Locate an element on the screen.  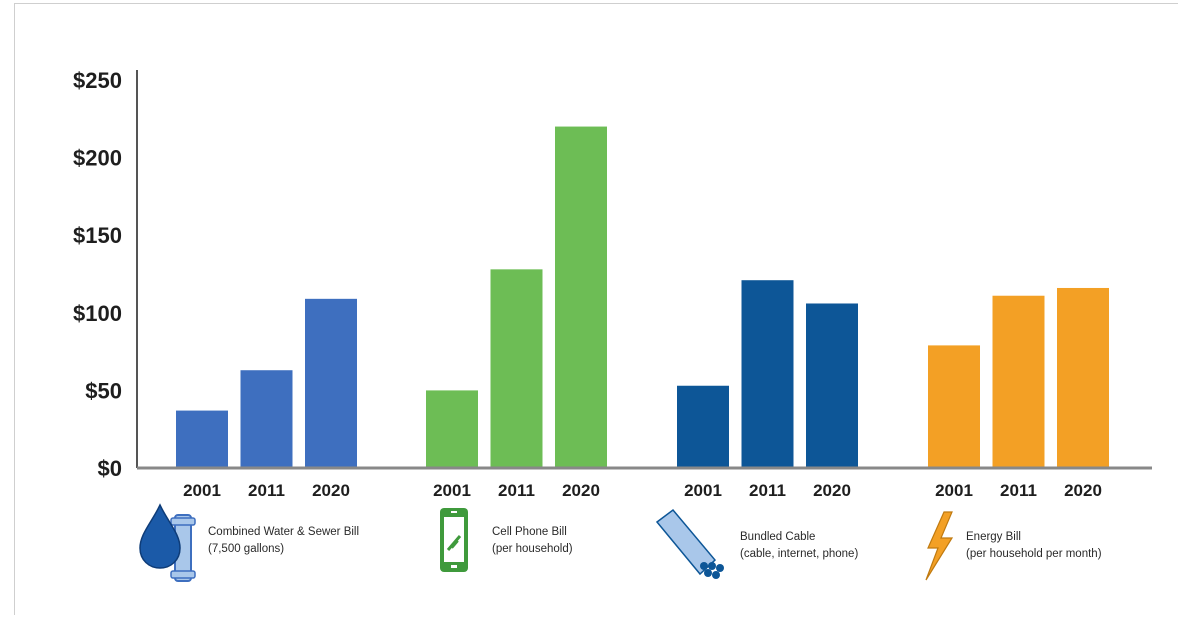
y-tick-label: $50 is located at coordinates (103, 390).